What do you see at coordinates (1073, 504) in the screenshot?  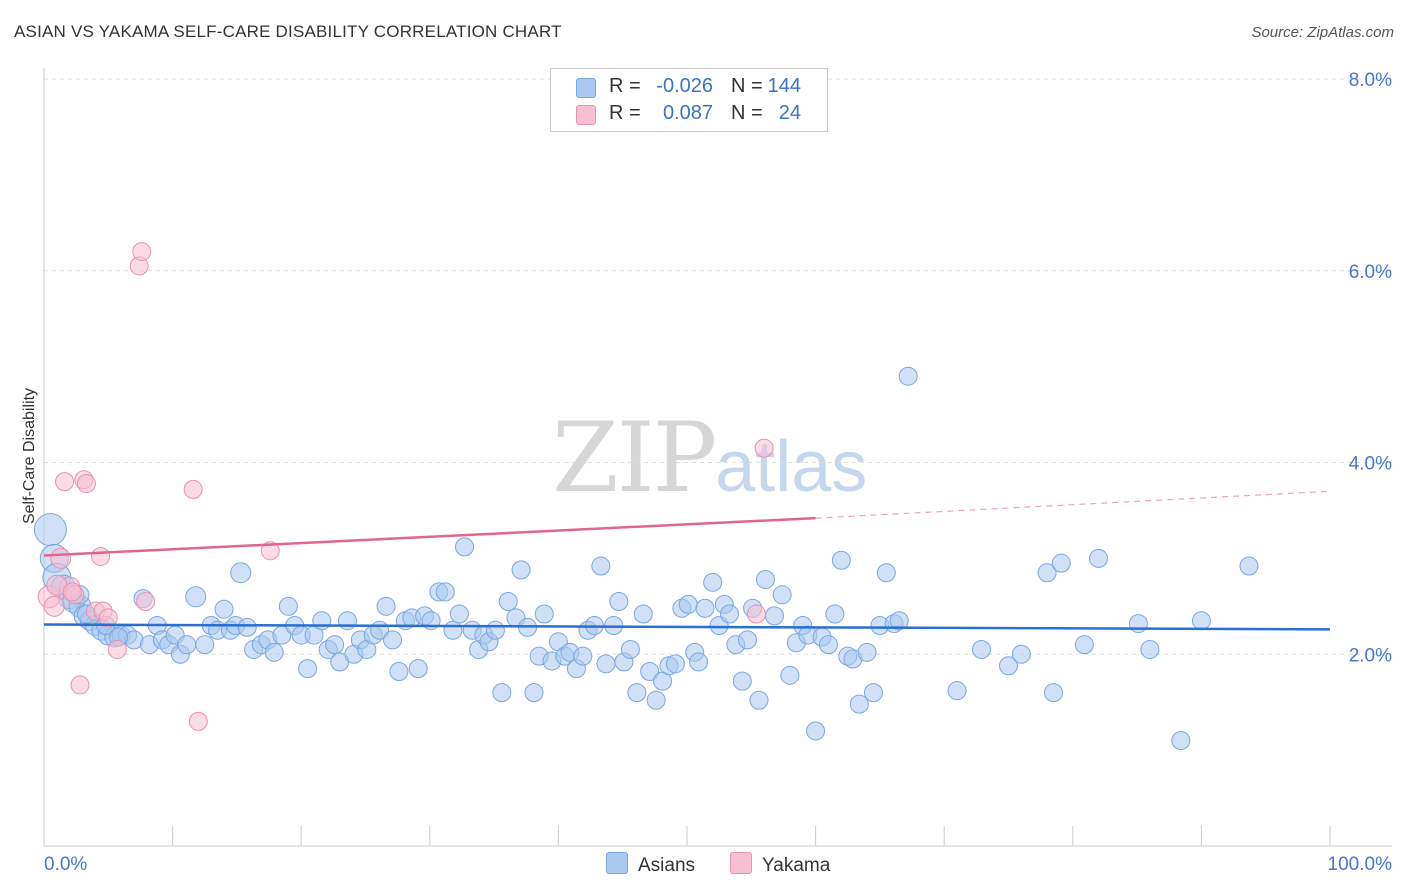 I see `yakama-trend-extension` at bounding box center [1073, 504].